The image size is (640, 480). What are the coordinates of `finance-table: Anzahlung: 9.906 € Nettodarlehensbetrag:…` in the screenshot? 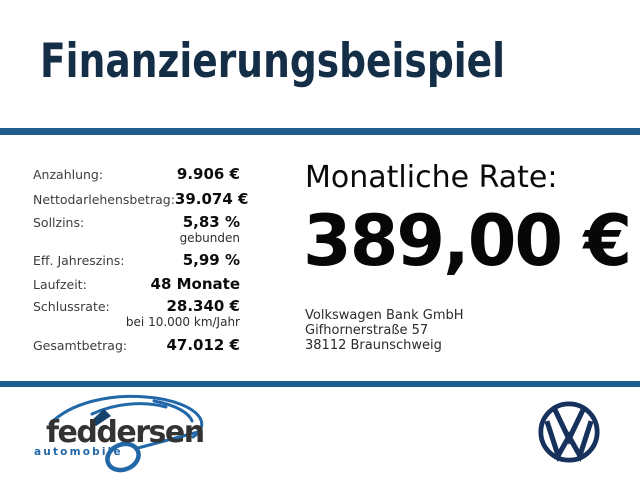 It's located at (140, 260).